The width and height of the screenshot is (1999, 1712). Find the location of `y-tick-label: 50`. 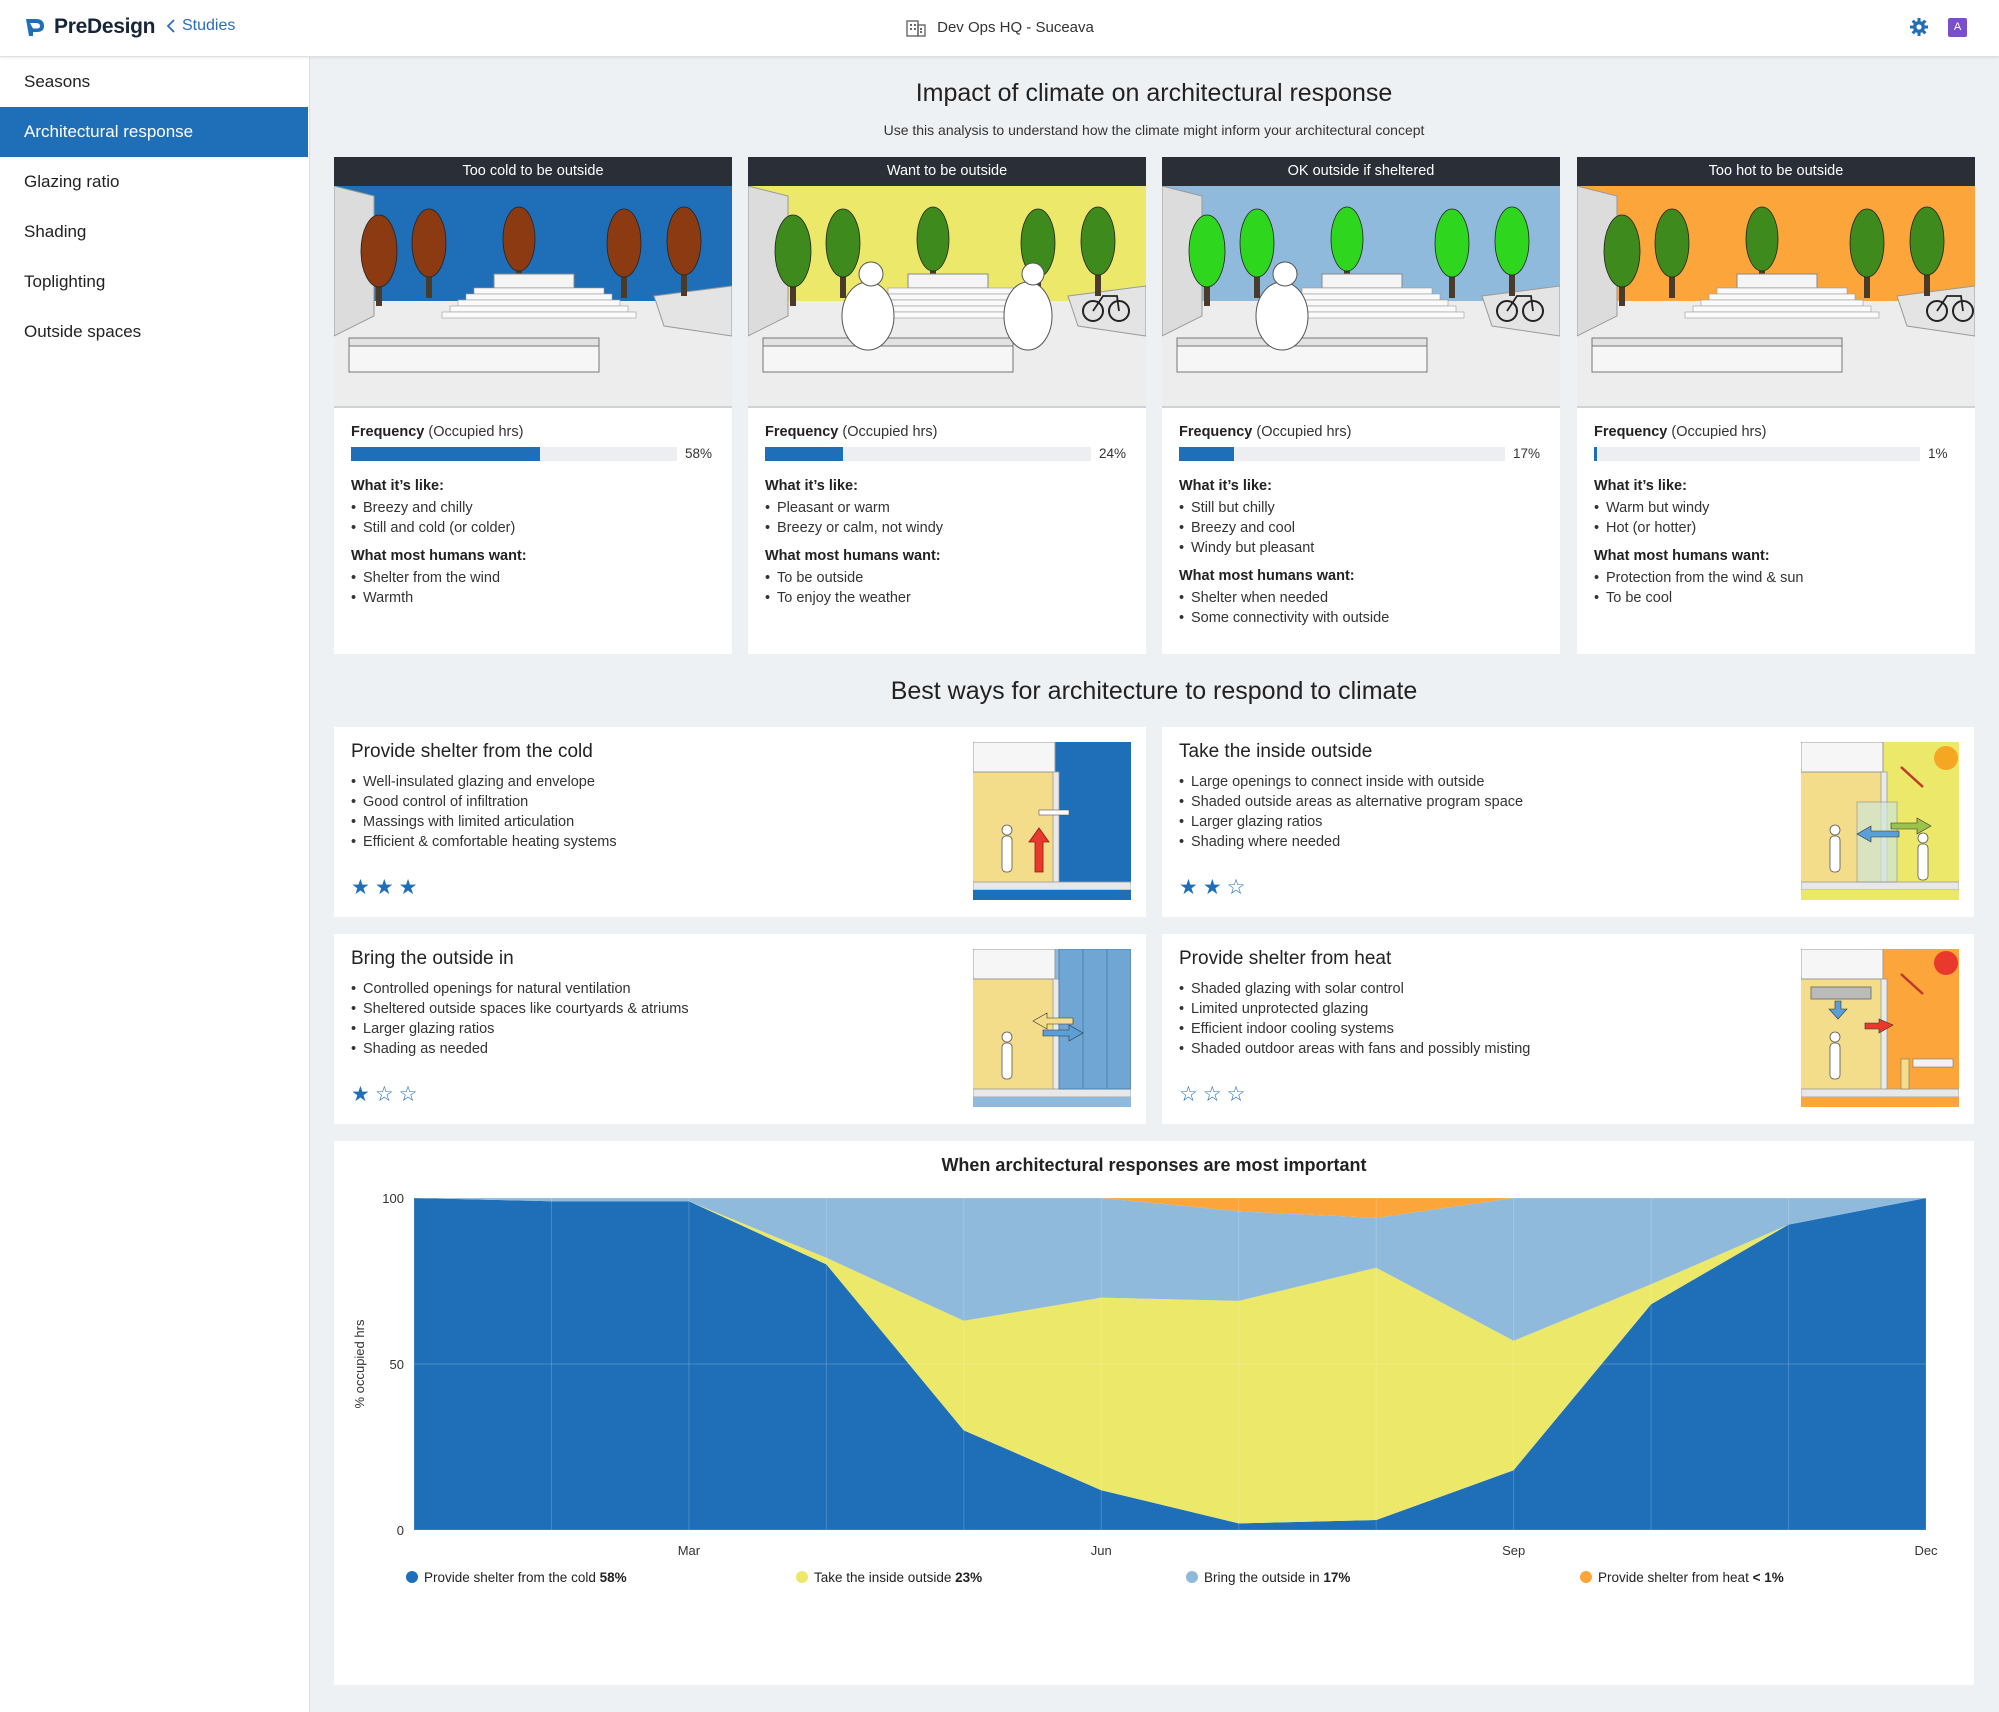

y-tick-label: 50 is located at coordinates (397, 1364).